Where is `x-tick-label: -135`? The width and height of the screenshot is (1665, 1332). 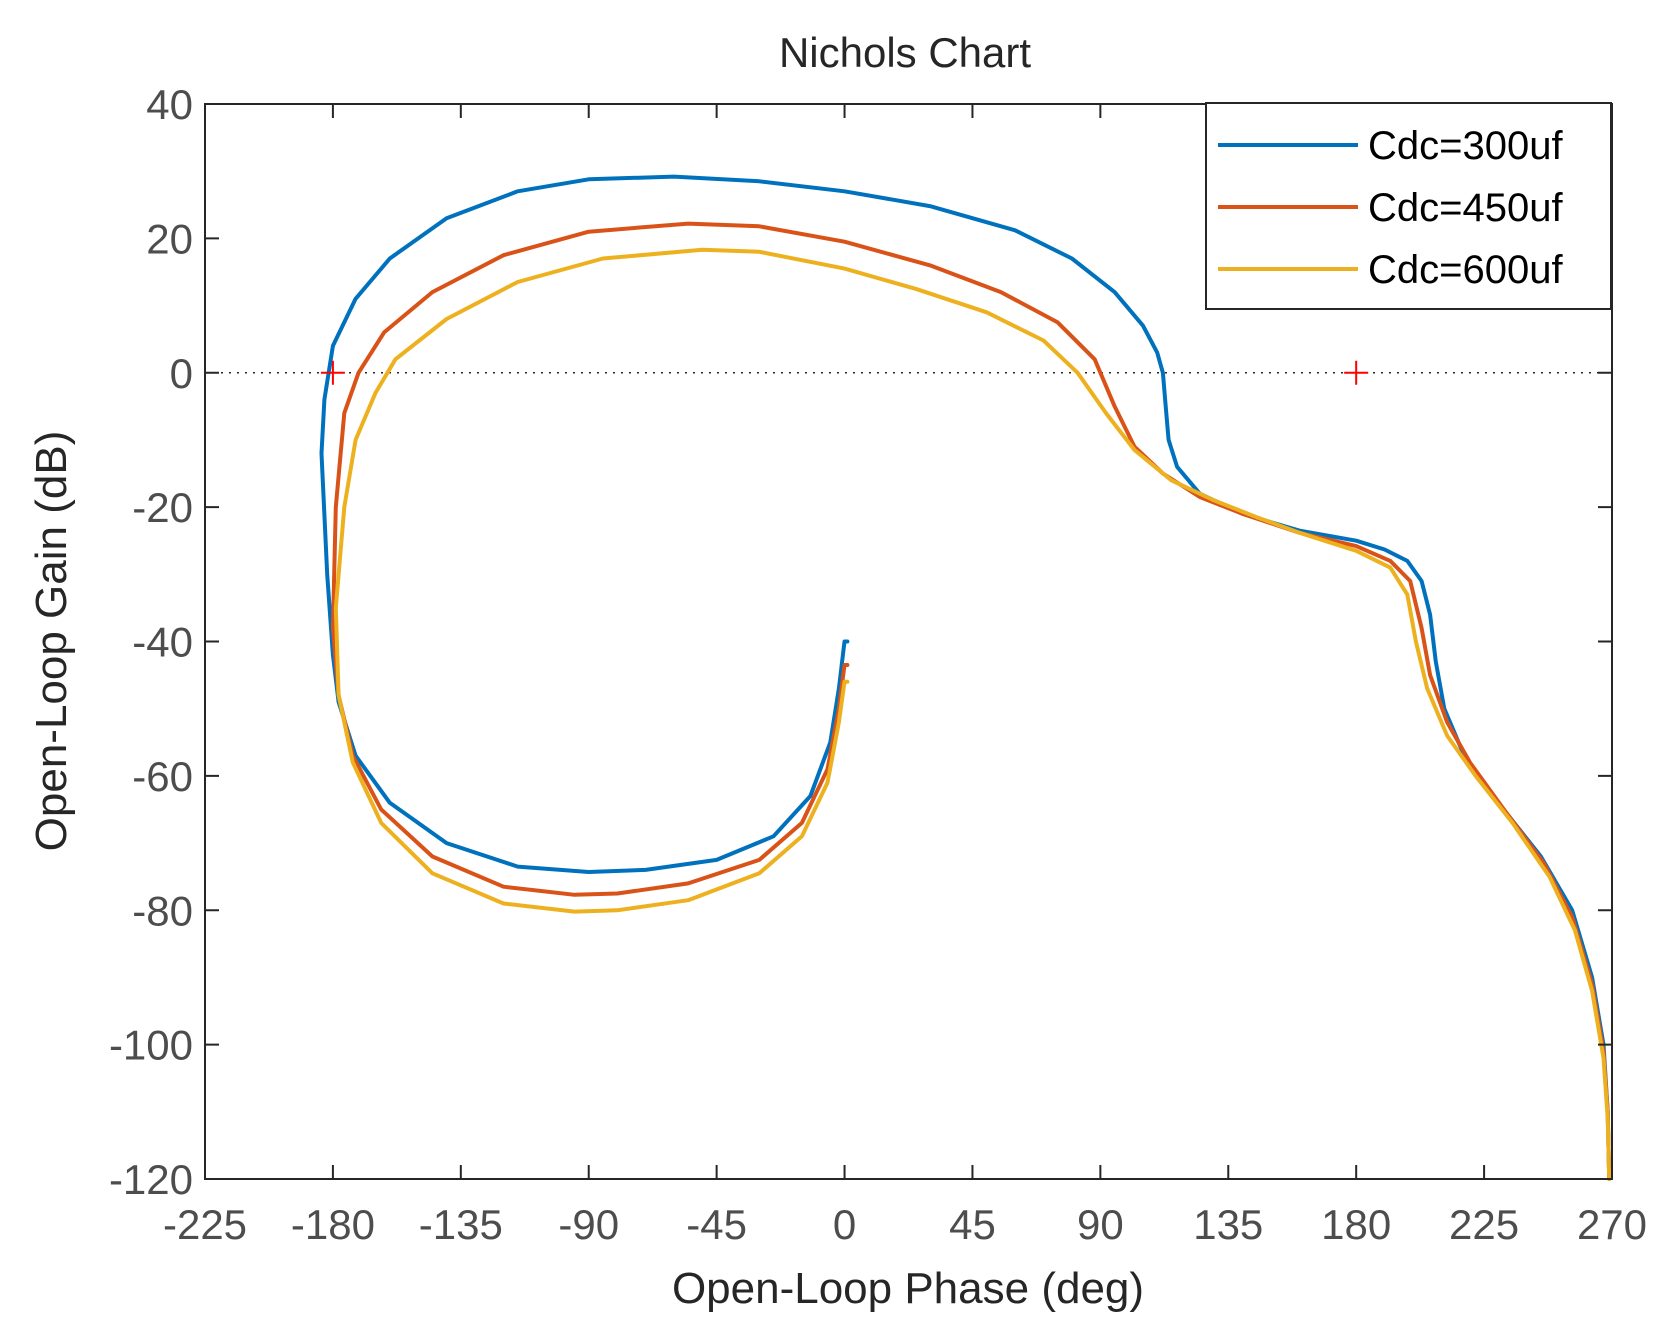 x-tick-label: -135 is located at coordinates (461, 1224).